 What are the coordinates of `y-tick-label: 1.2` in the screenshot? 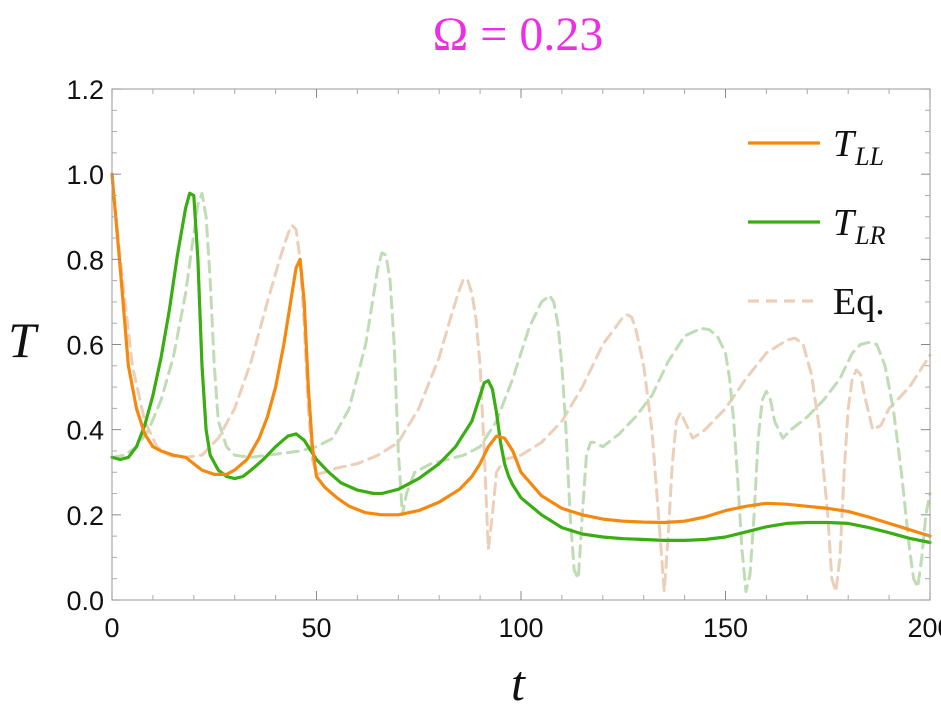 It's located at (85, 90).